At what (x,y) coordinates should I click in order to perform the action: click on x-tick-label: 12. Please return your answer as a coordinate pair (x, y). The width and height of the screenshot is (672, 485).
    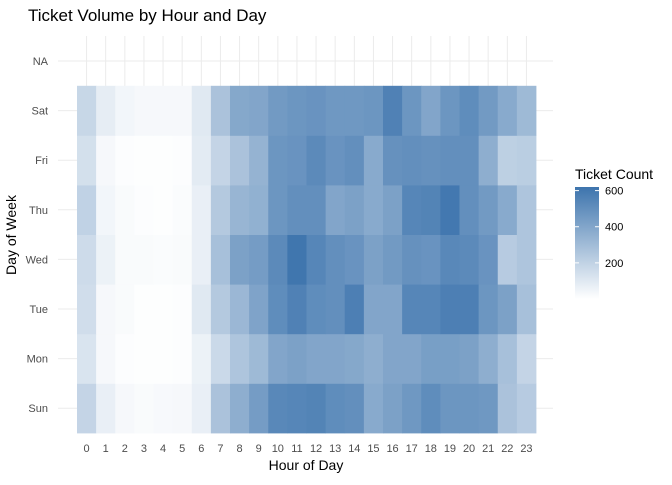
    Looking at the image, I should click on (316, 449).